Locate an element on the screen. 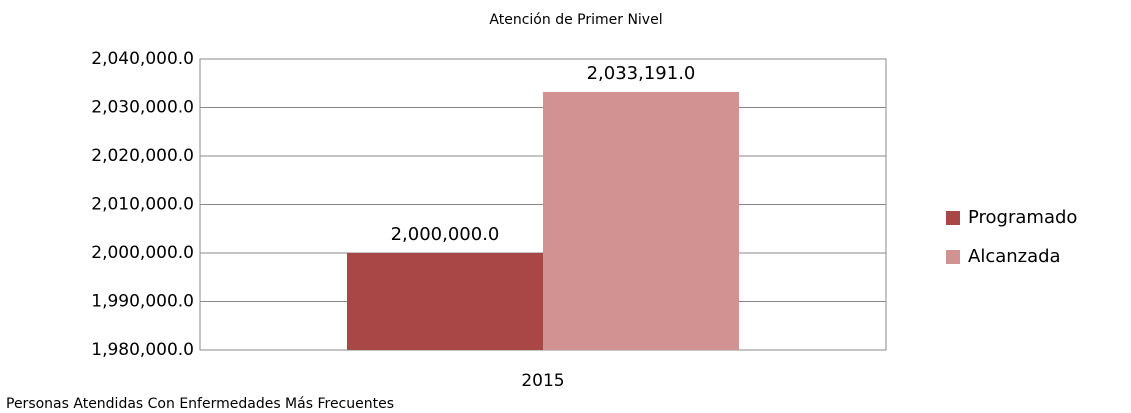 The height and width of the screenshot is (413, 1131). x-tick-label: 2015 is located at coordinates (542, 381).